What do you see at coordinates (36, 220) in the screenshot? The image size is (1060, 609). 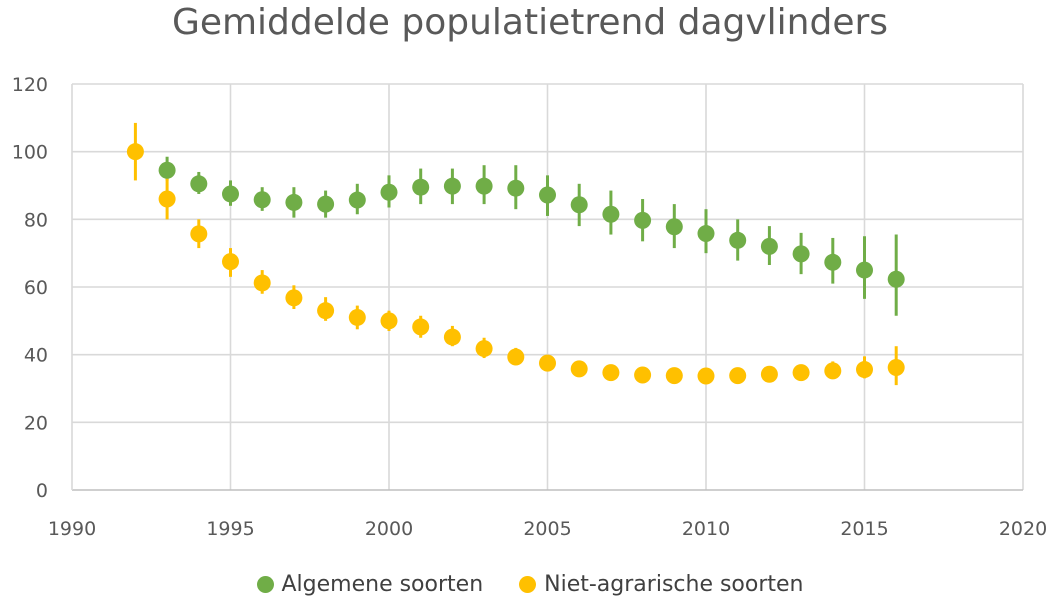 I see `y-tick-label: 80` at bounding box center [36, 220].